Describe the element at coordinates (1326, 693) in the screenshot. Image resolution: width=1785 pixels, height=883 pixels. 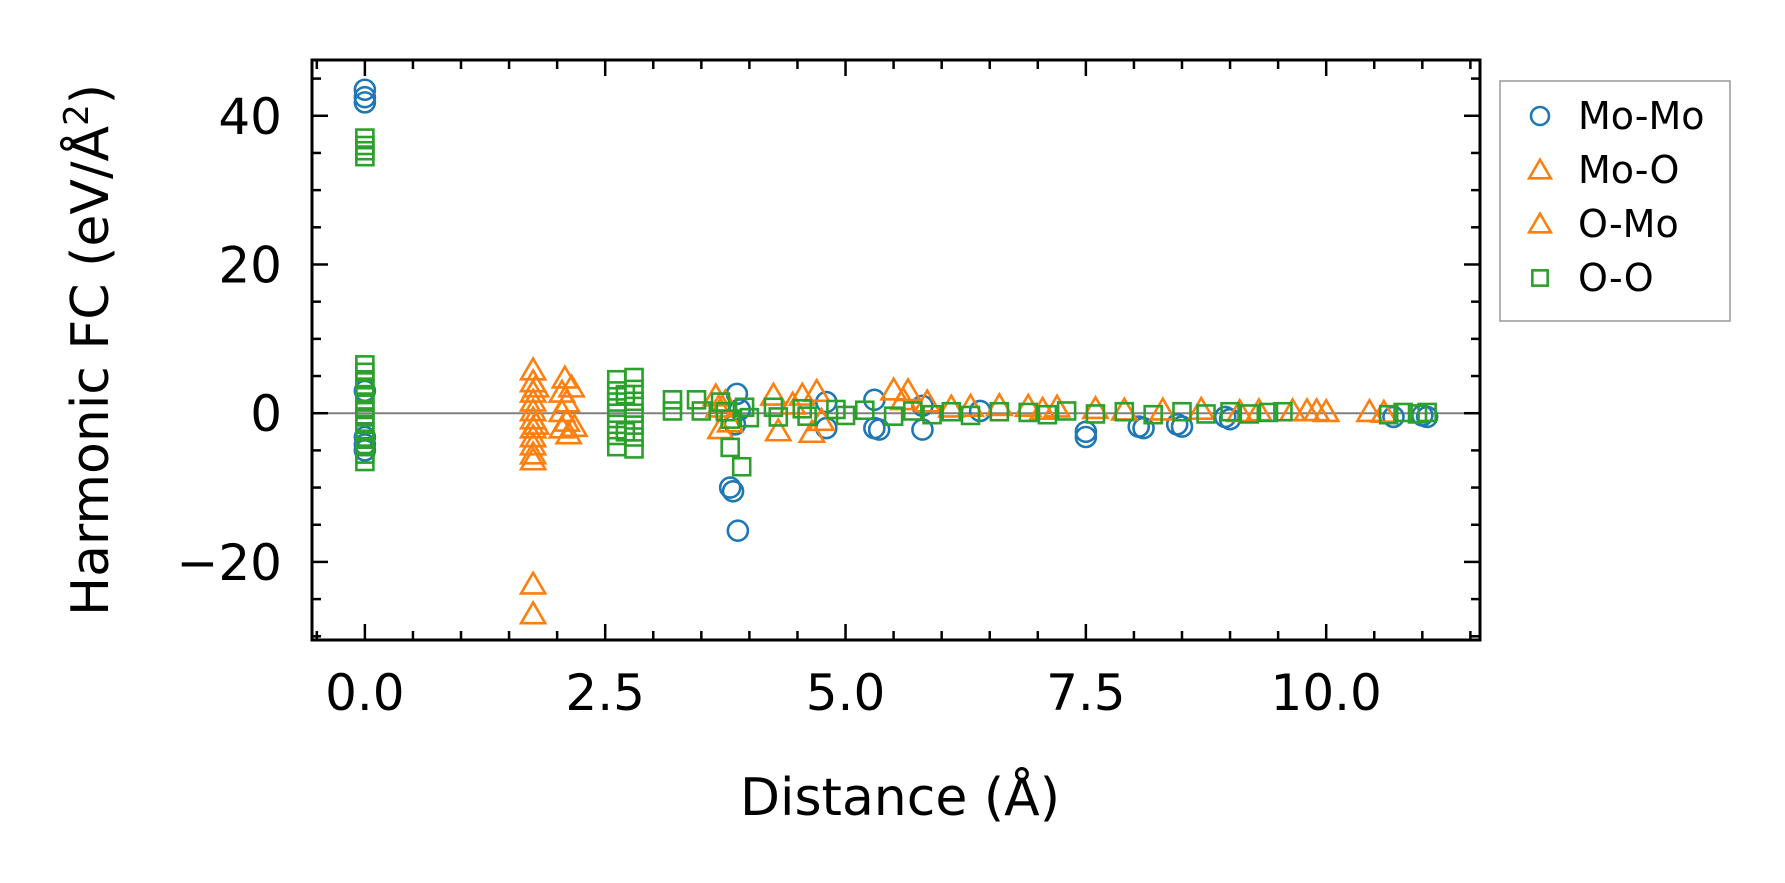
I see `x-tick-label: 10.0` at that location.